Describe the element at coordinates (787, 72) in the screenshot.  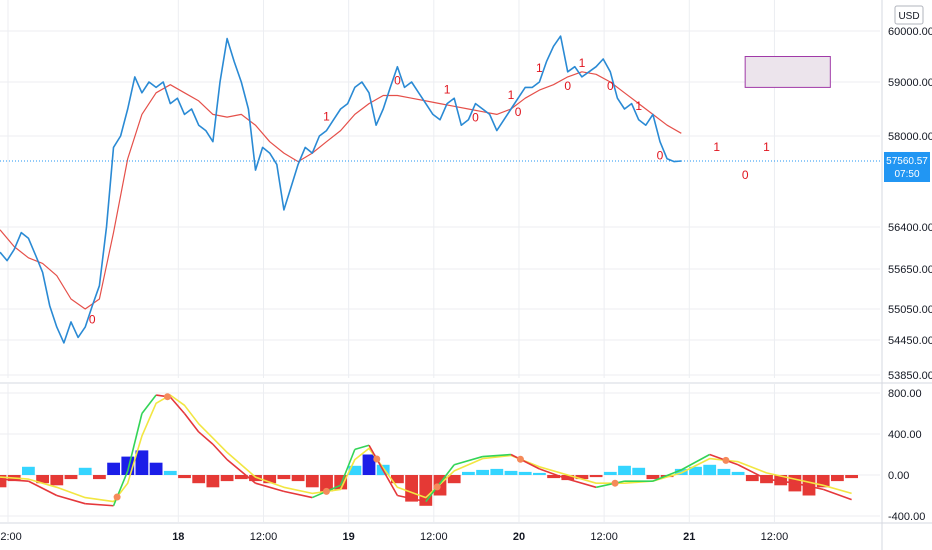
I see `highlight-zone` at that location.